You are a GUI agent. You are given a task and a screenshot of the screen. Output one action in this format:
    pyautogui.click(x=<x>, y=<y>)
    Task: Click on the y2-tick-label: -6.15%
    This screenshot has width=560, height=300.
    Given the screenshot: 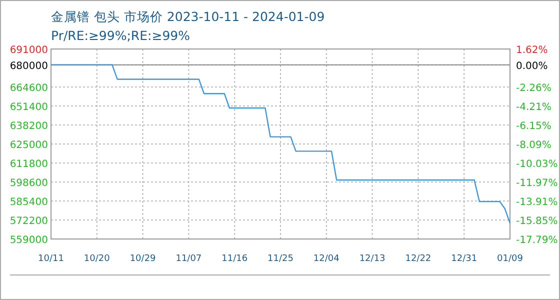 What is the action you would take?
    pyautogui.click(x=534, y=126)
    